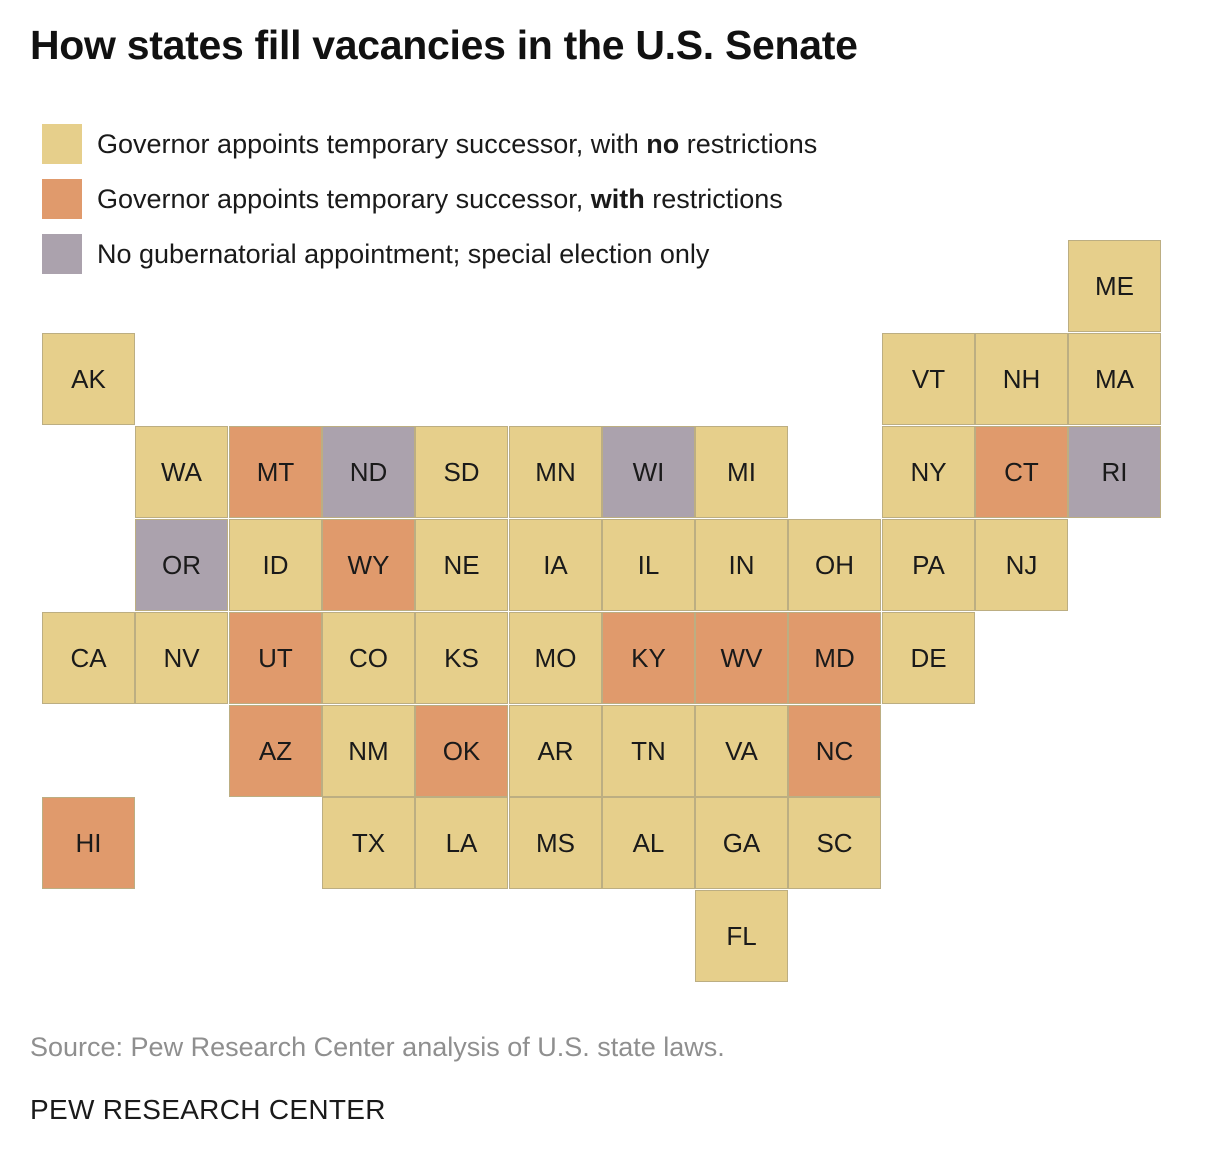  Describe the element at coordinates (648, 751) in the screenshot. I see `state-tile-tn: TN` at that location.